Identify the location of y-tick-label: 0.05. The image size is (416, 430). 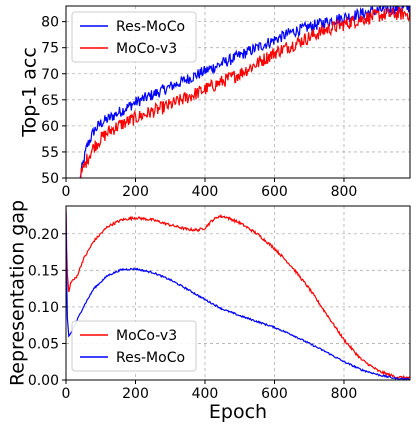
(43, 344).